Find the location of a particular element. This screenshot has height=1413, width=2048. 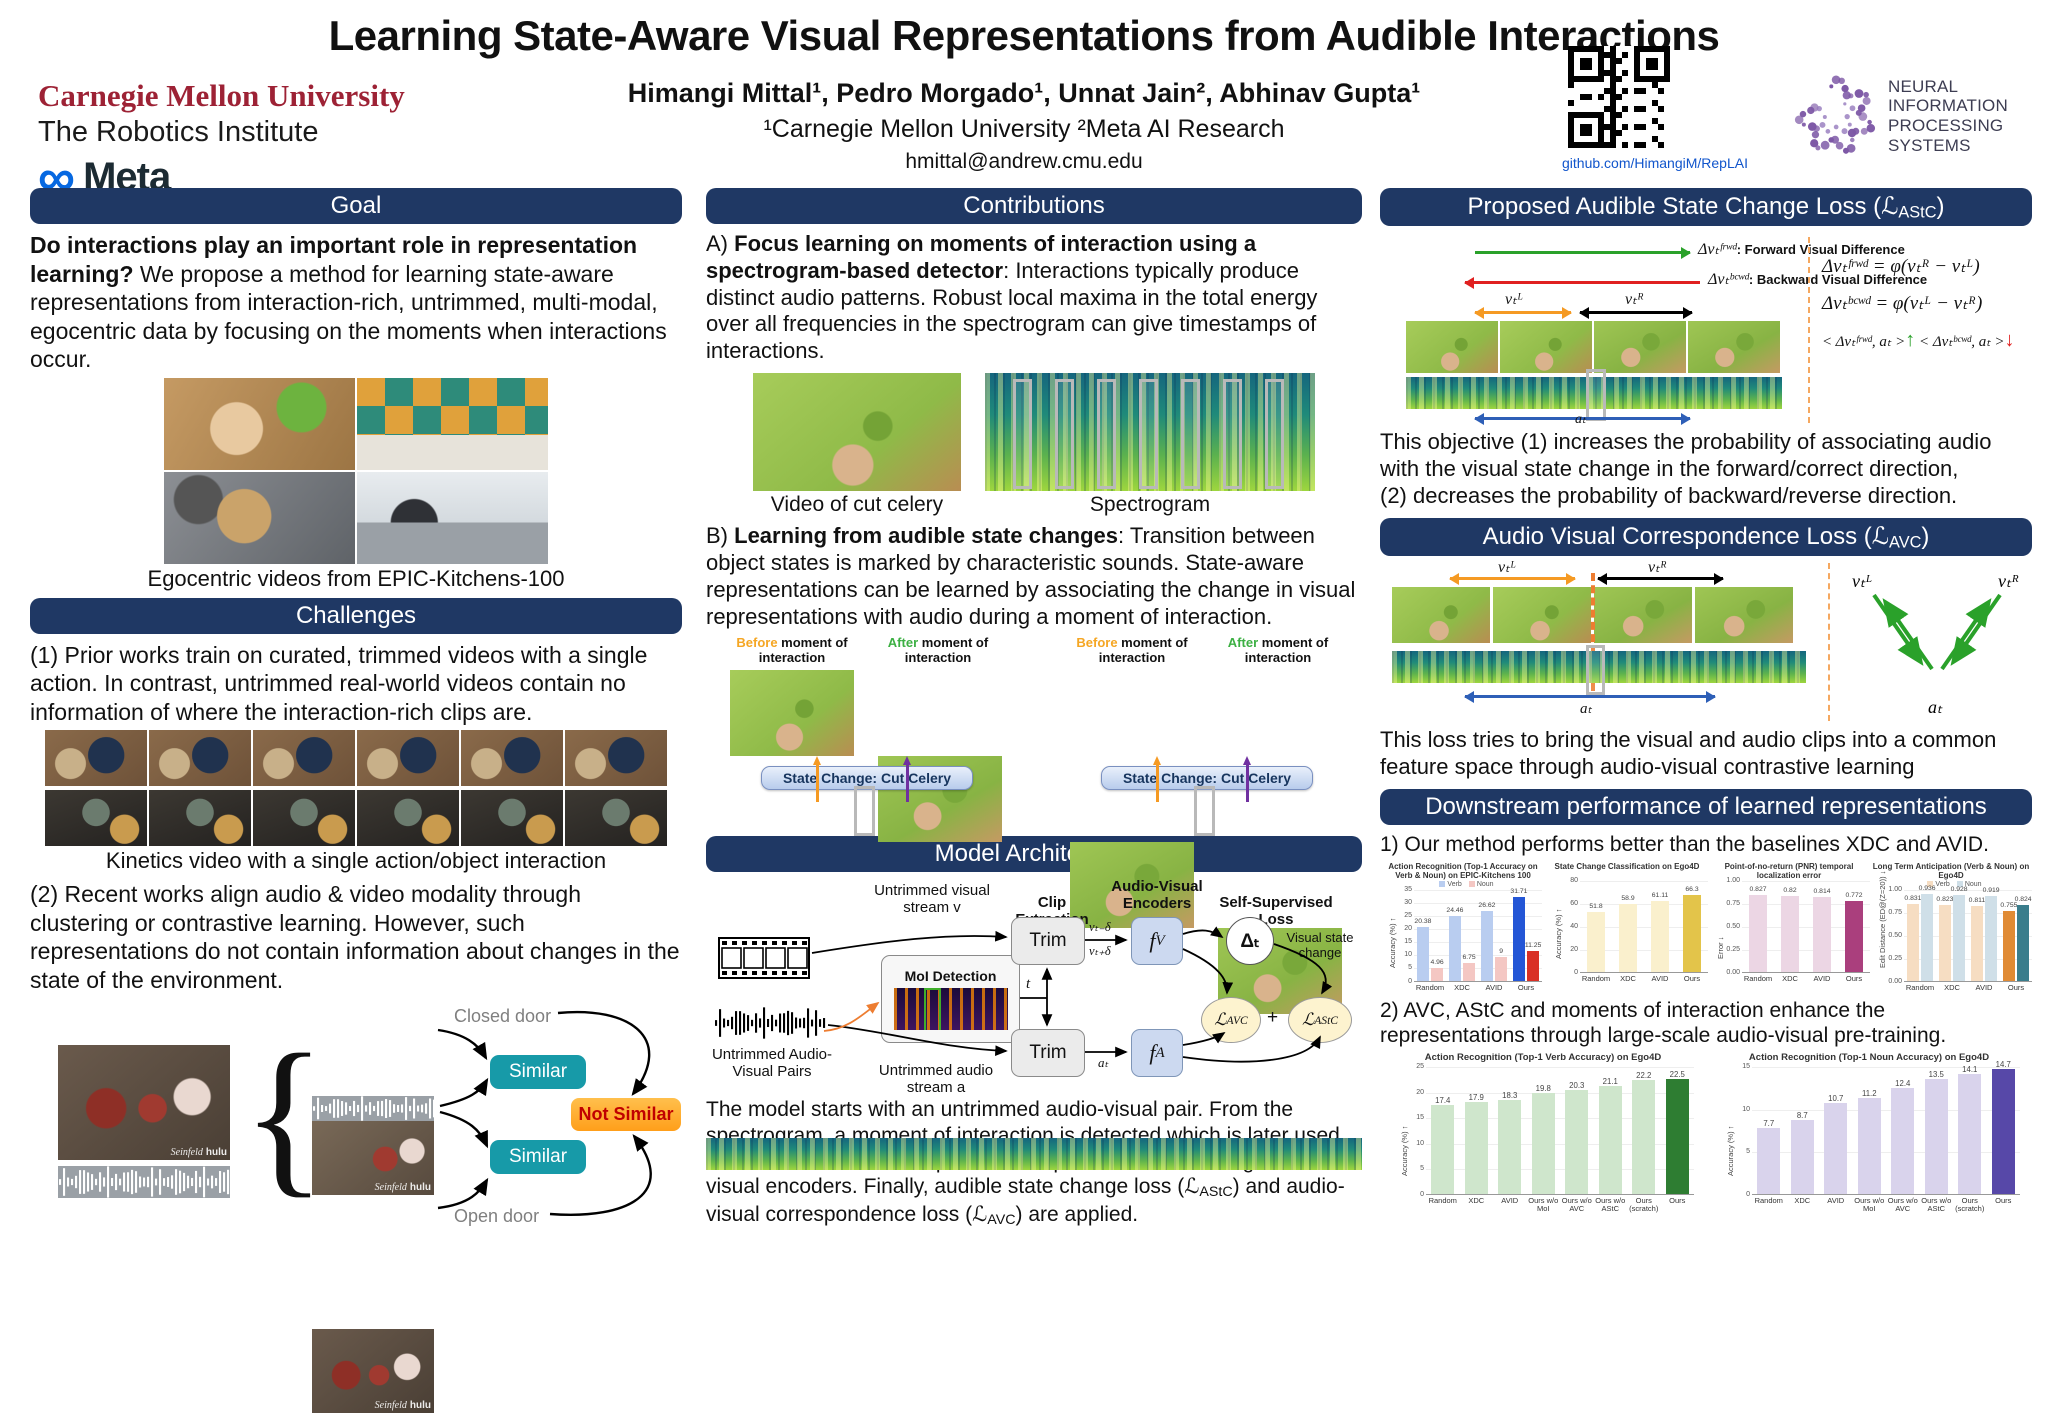

av-encoders-label: Audio-Visual Encoders is located at coordinates (1157, 895).